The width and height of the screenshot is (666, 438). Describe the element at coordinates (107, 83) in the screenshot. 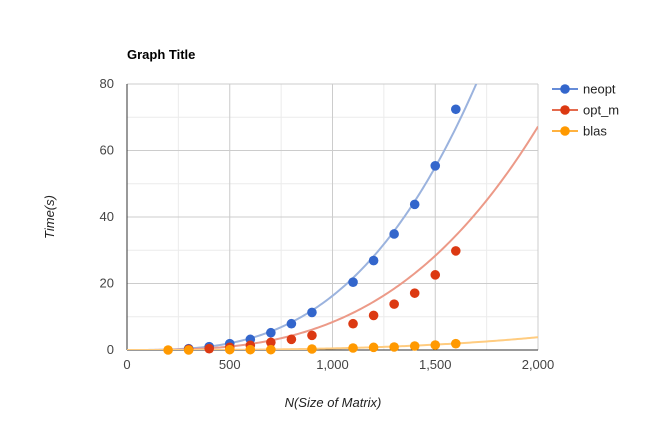

I see `y-tick-label: 80` at that location.